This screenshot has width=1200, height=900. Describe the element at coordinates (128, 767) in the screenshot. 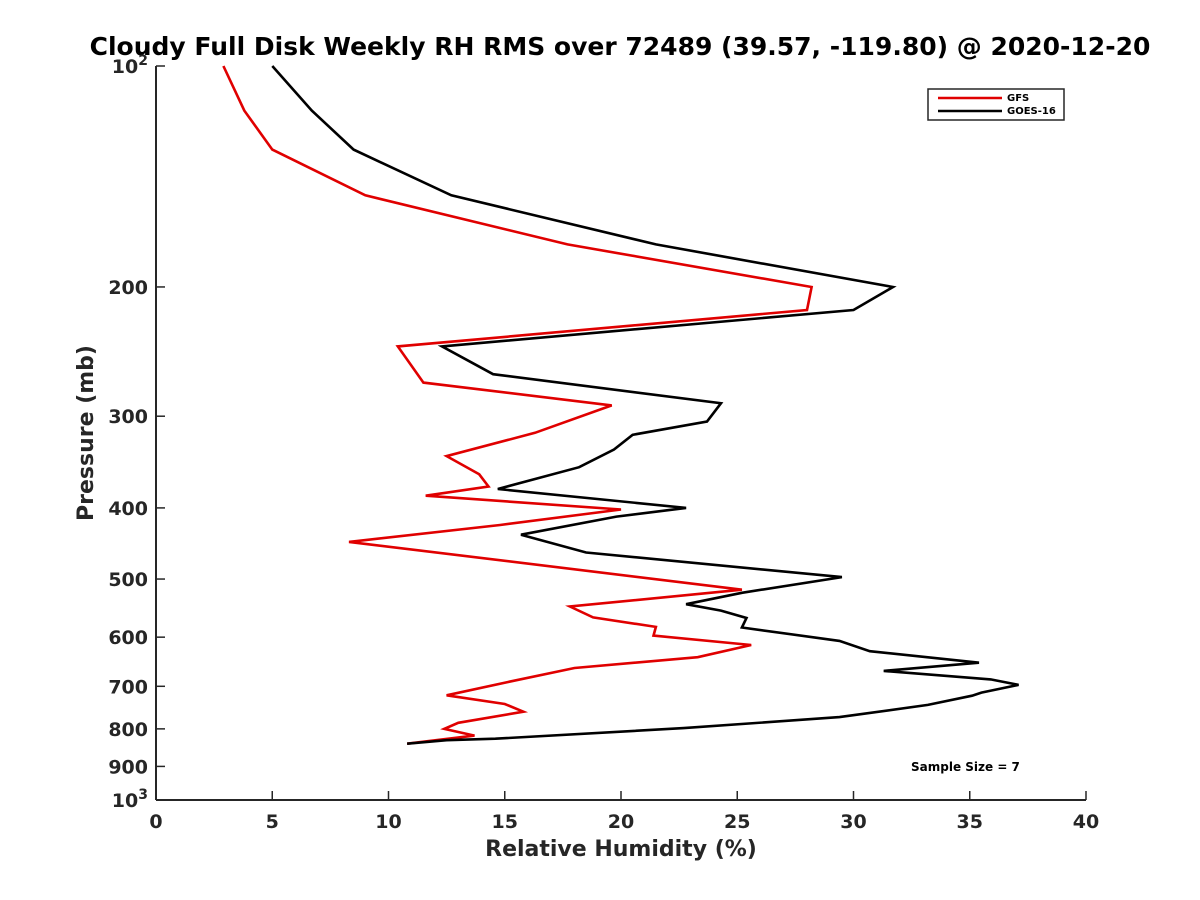

I see `y-tick-label: 900` at that location.